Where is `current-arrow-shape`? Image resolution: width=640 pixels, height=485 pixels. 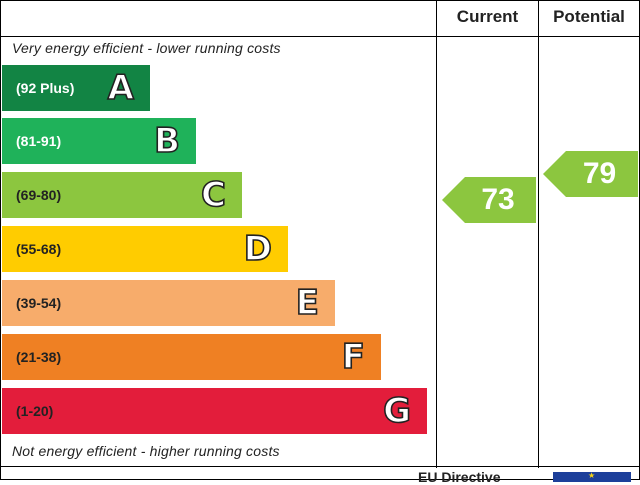 current-arrow-shape is located at coordinates (489, 200).